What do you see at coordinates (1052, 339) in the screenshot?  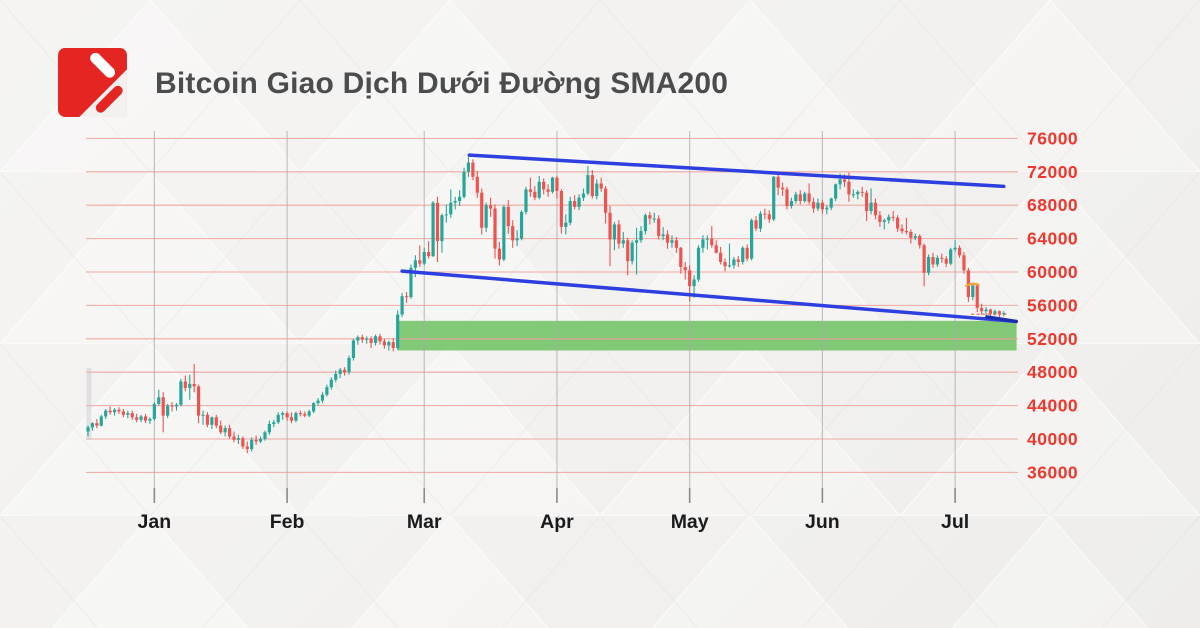 I see `y-axis-label: 52000` at bounding box center [1052, 339].